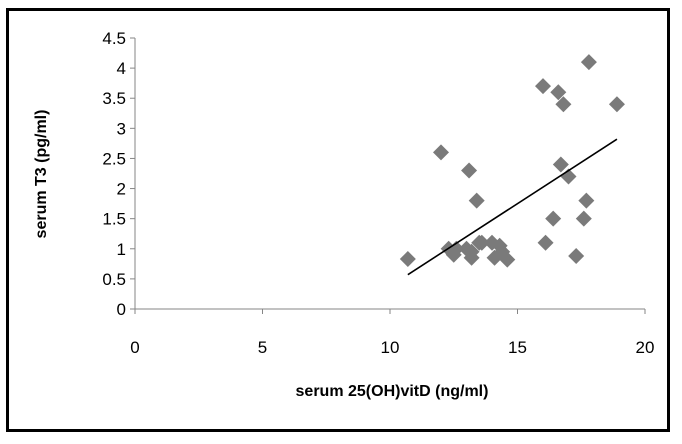 The height and width of the screenshot is (444, 682). I want to click on y-tick-label: 3.5, so click(114, 98).